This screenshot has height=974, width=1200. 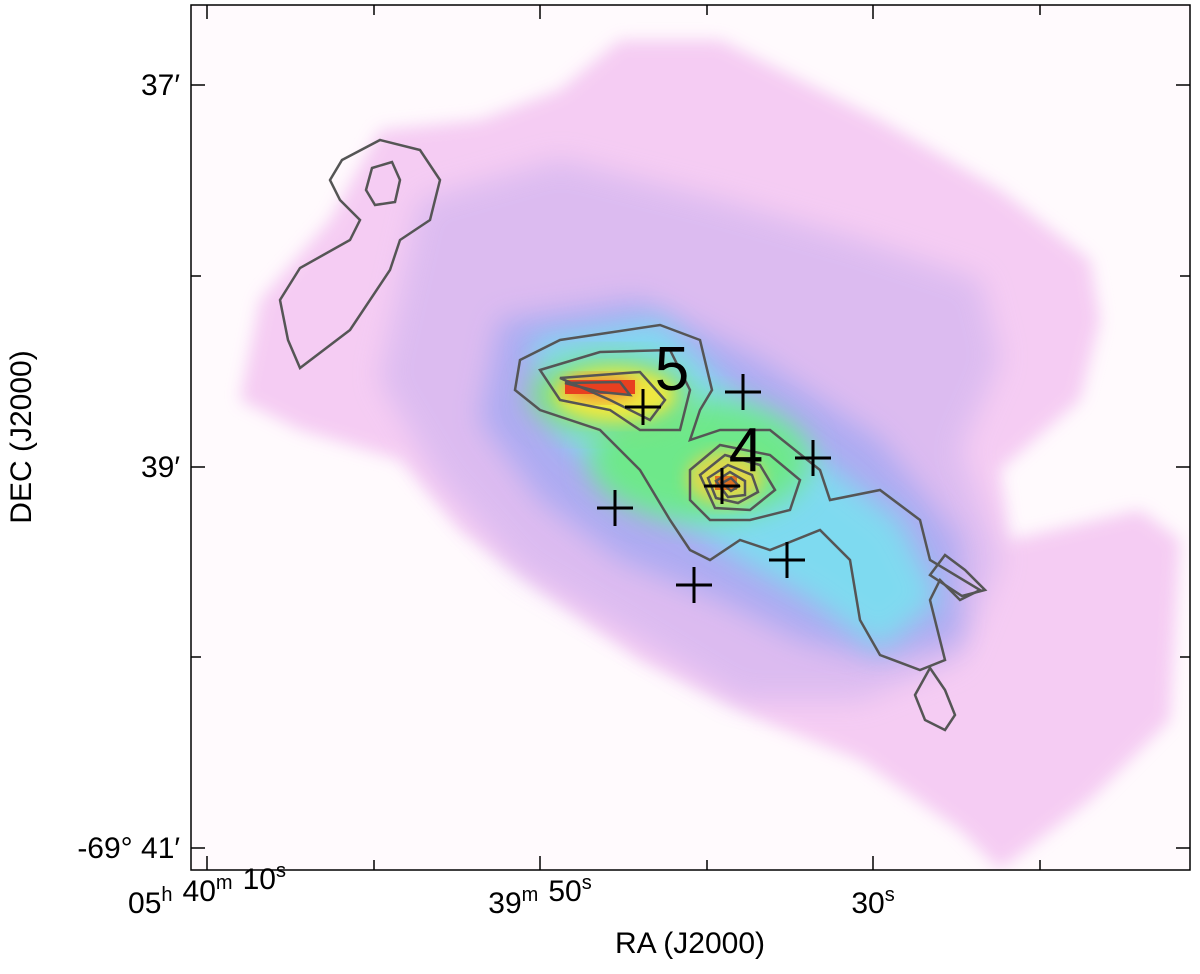 What do you see at coordinates (690, 943) in the screenshot?
I see `x-axis-label: RA (J2000)` at bounding box center [690, 943].